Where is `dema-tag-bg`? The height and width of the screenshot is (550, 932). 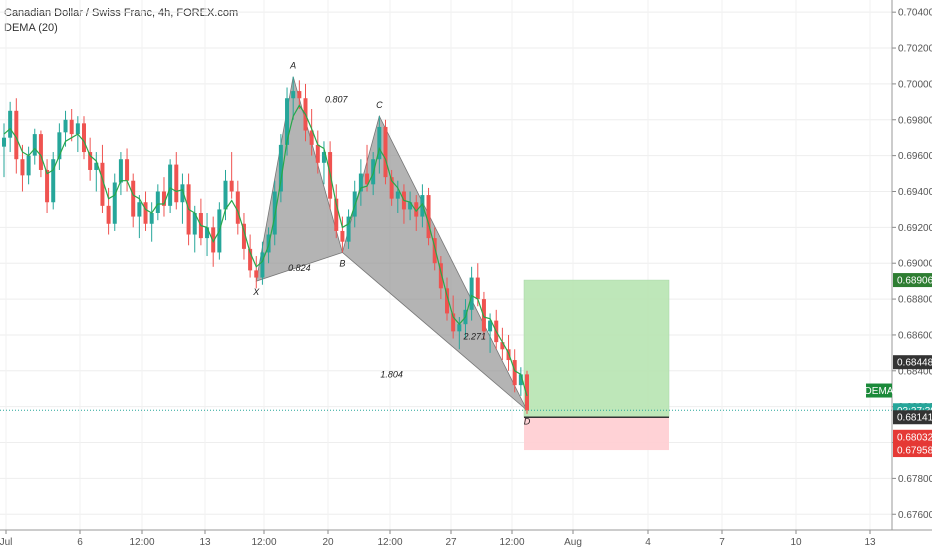
dema-tag-bg is located at coordinates (879, 390).